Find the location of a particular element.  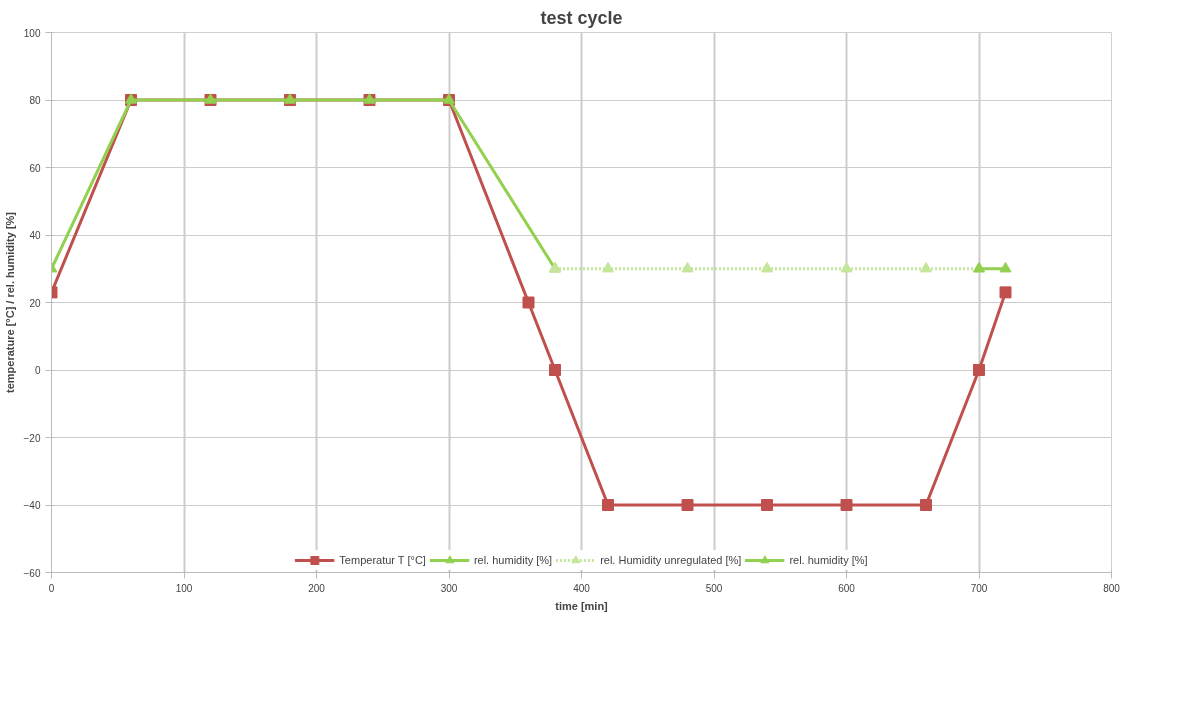

y-tick-label: 40 is located at coordinates (35, 235).